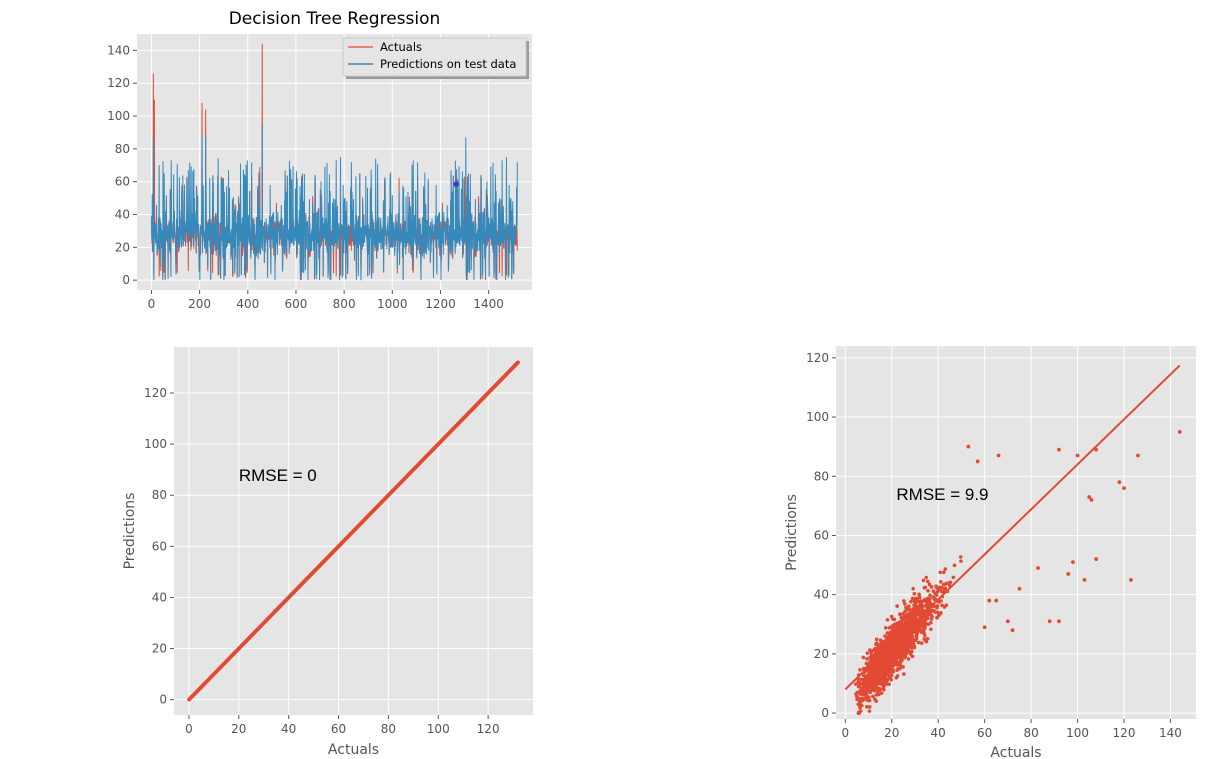 Image resolution: width=1222 pixels, height=759 pixels. Describe the element at coordinates (1170, 733) in the screenshot. I see `x-tick-label: 140` at that location.